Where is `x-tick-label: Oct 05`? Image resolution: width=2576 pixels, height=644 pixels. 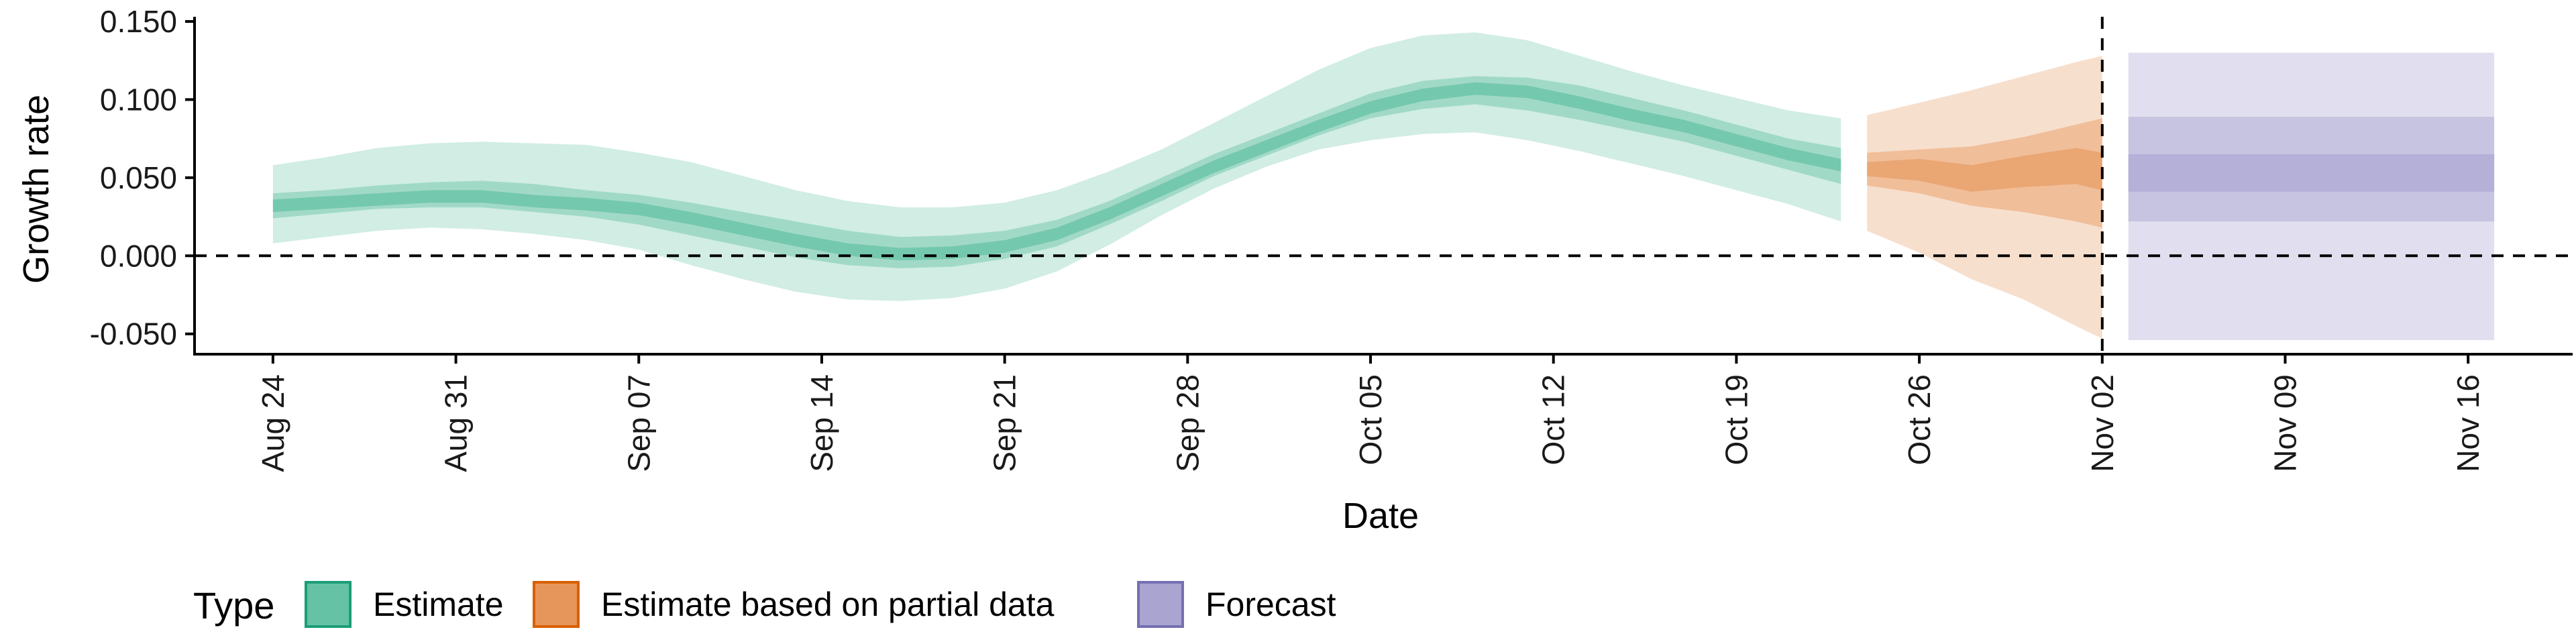 x-tick-label: Oct 05 is located at coordinates (1370, 420).